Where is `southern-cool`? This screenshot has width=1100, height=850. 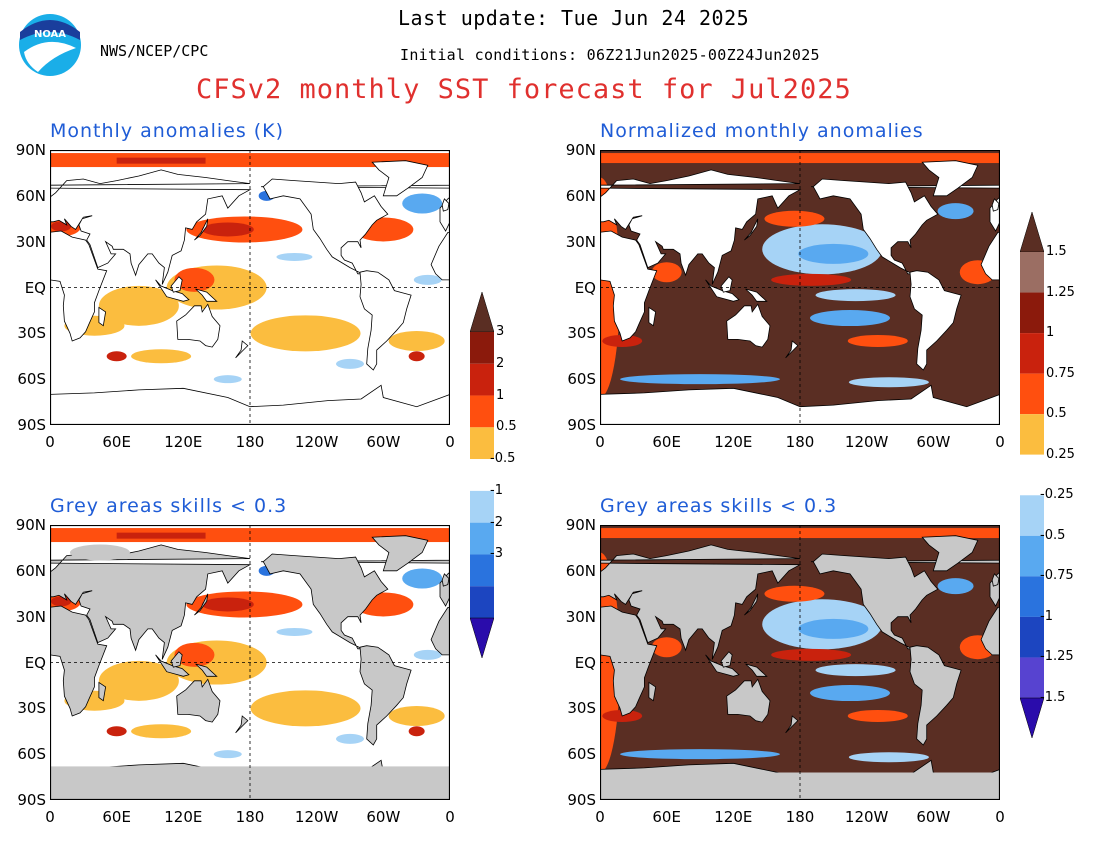 southern-cool is located at coordinates (700, 379).